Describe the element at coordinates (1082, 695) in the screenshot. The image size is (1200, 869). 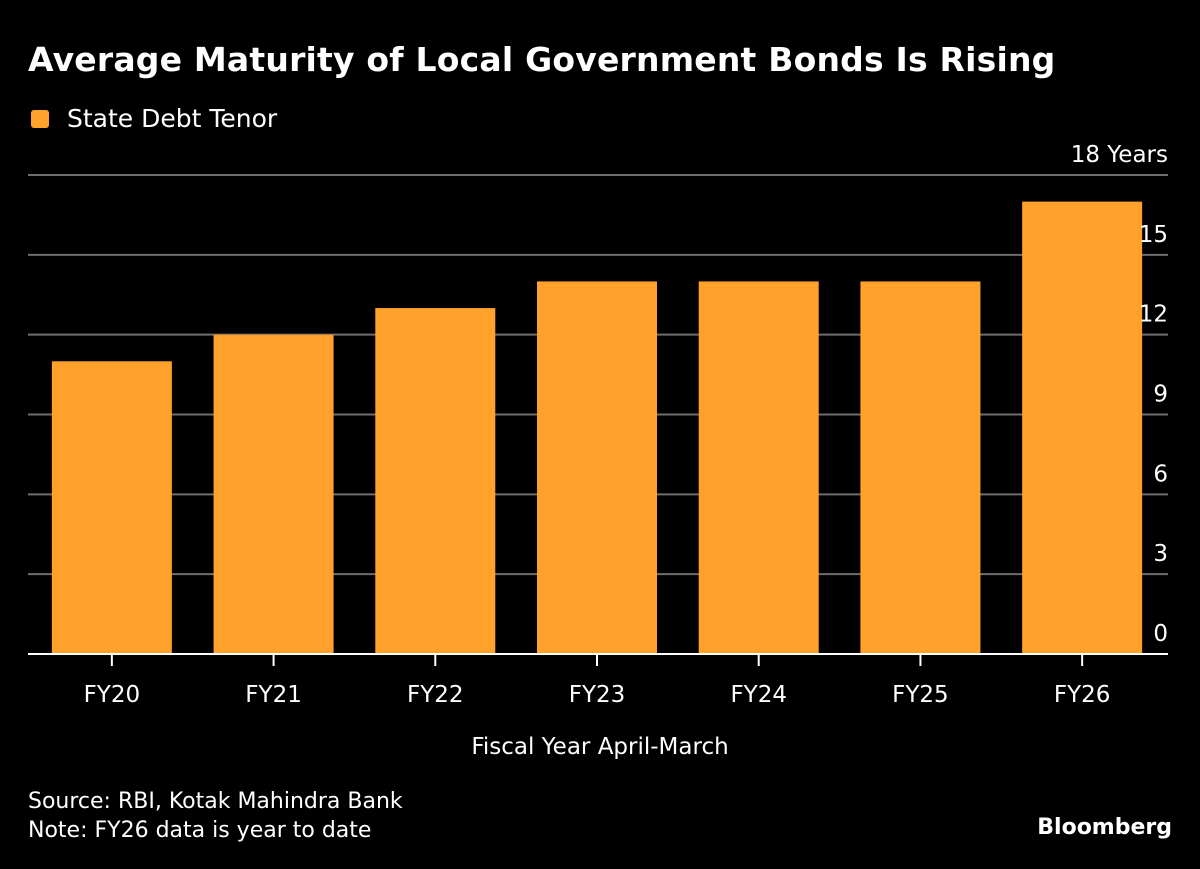
I see `x-tick-label: FY26` at that location.